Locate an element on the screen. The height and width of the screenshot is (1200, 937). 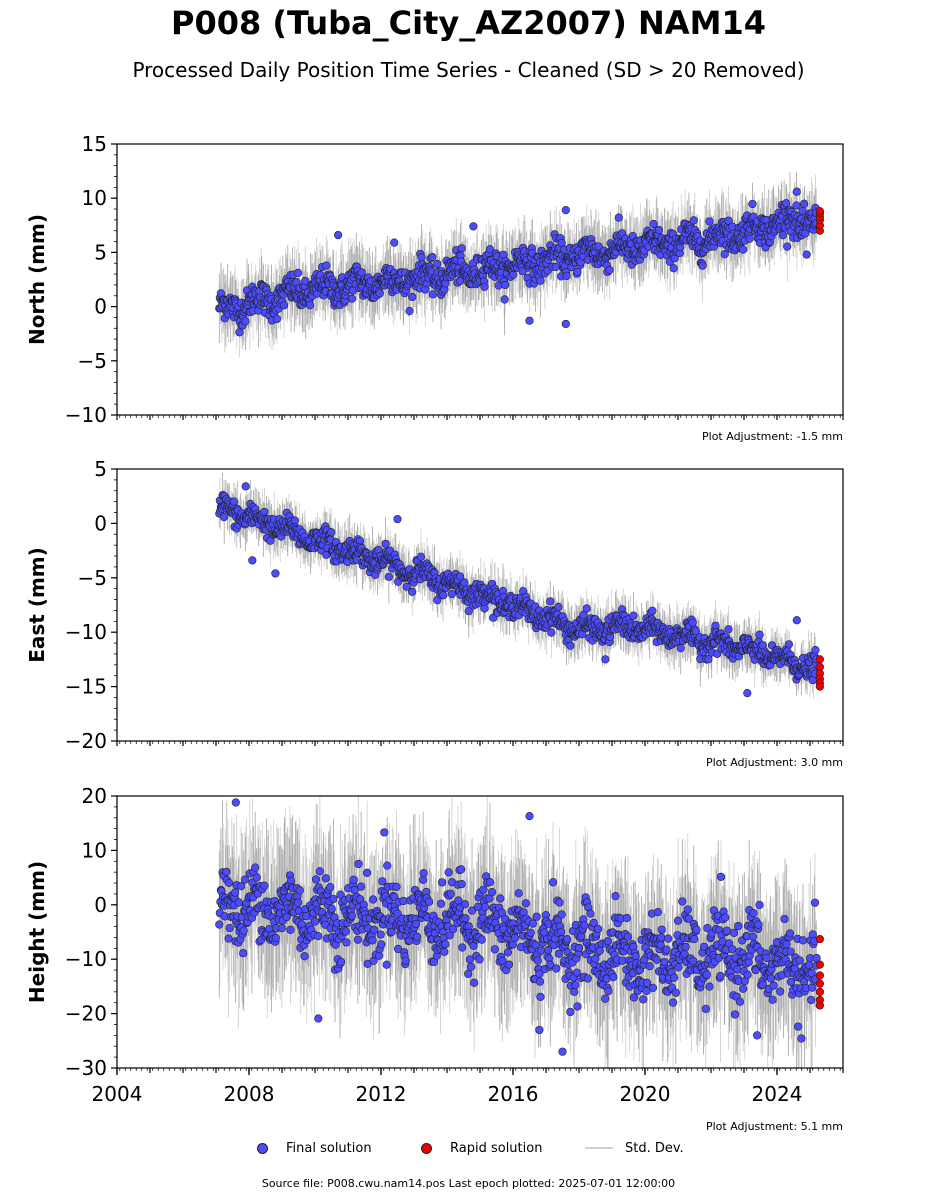
y-axis-label: North (mm) is located at coordinates (37, 279).